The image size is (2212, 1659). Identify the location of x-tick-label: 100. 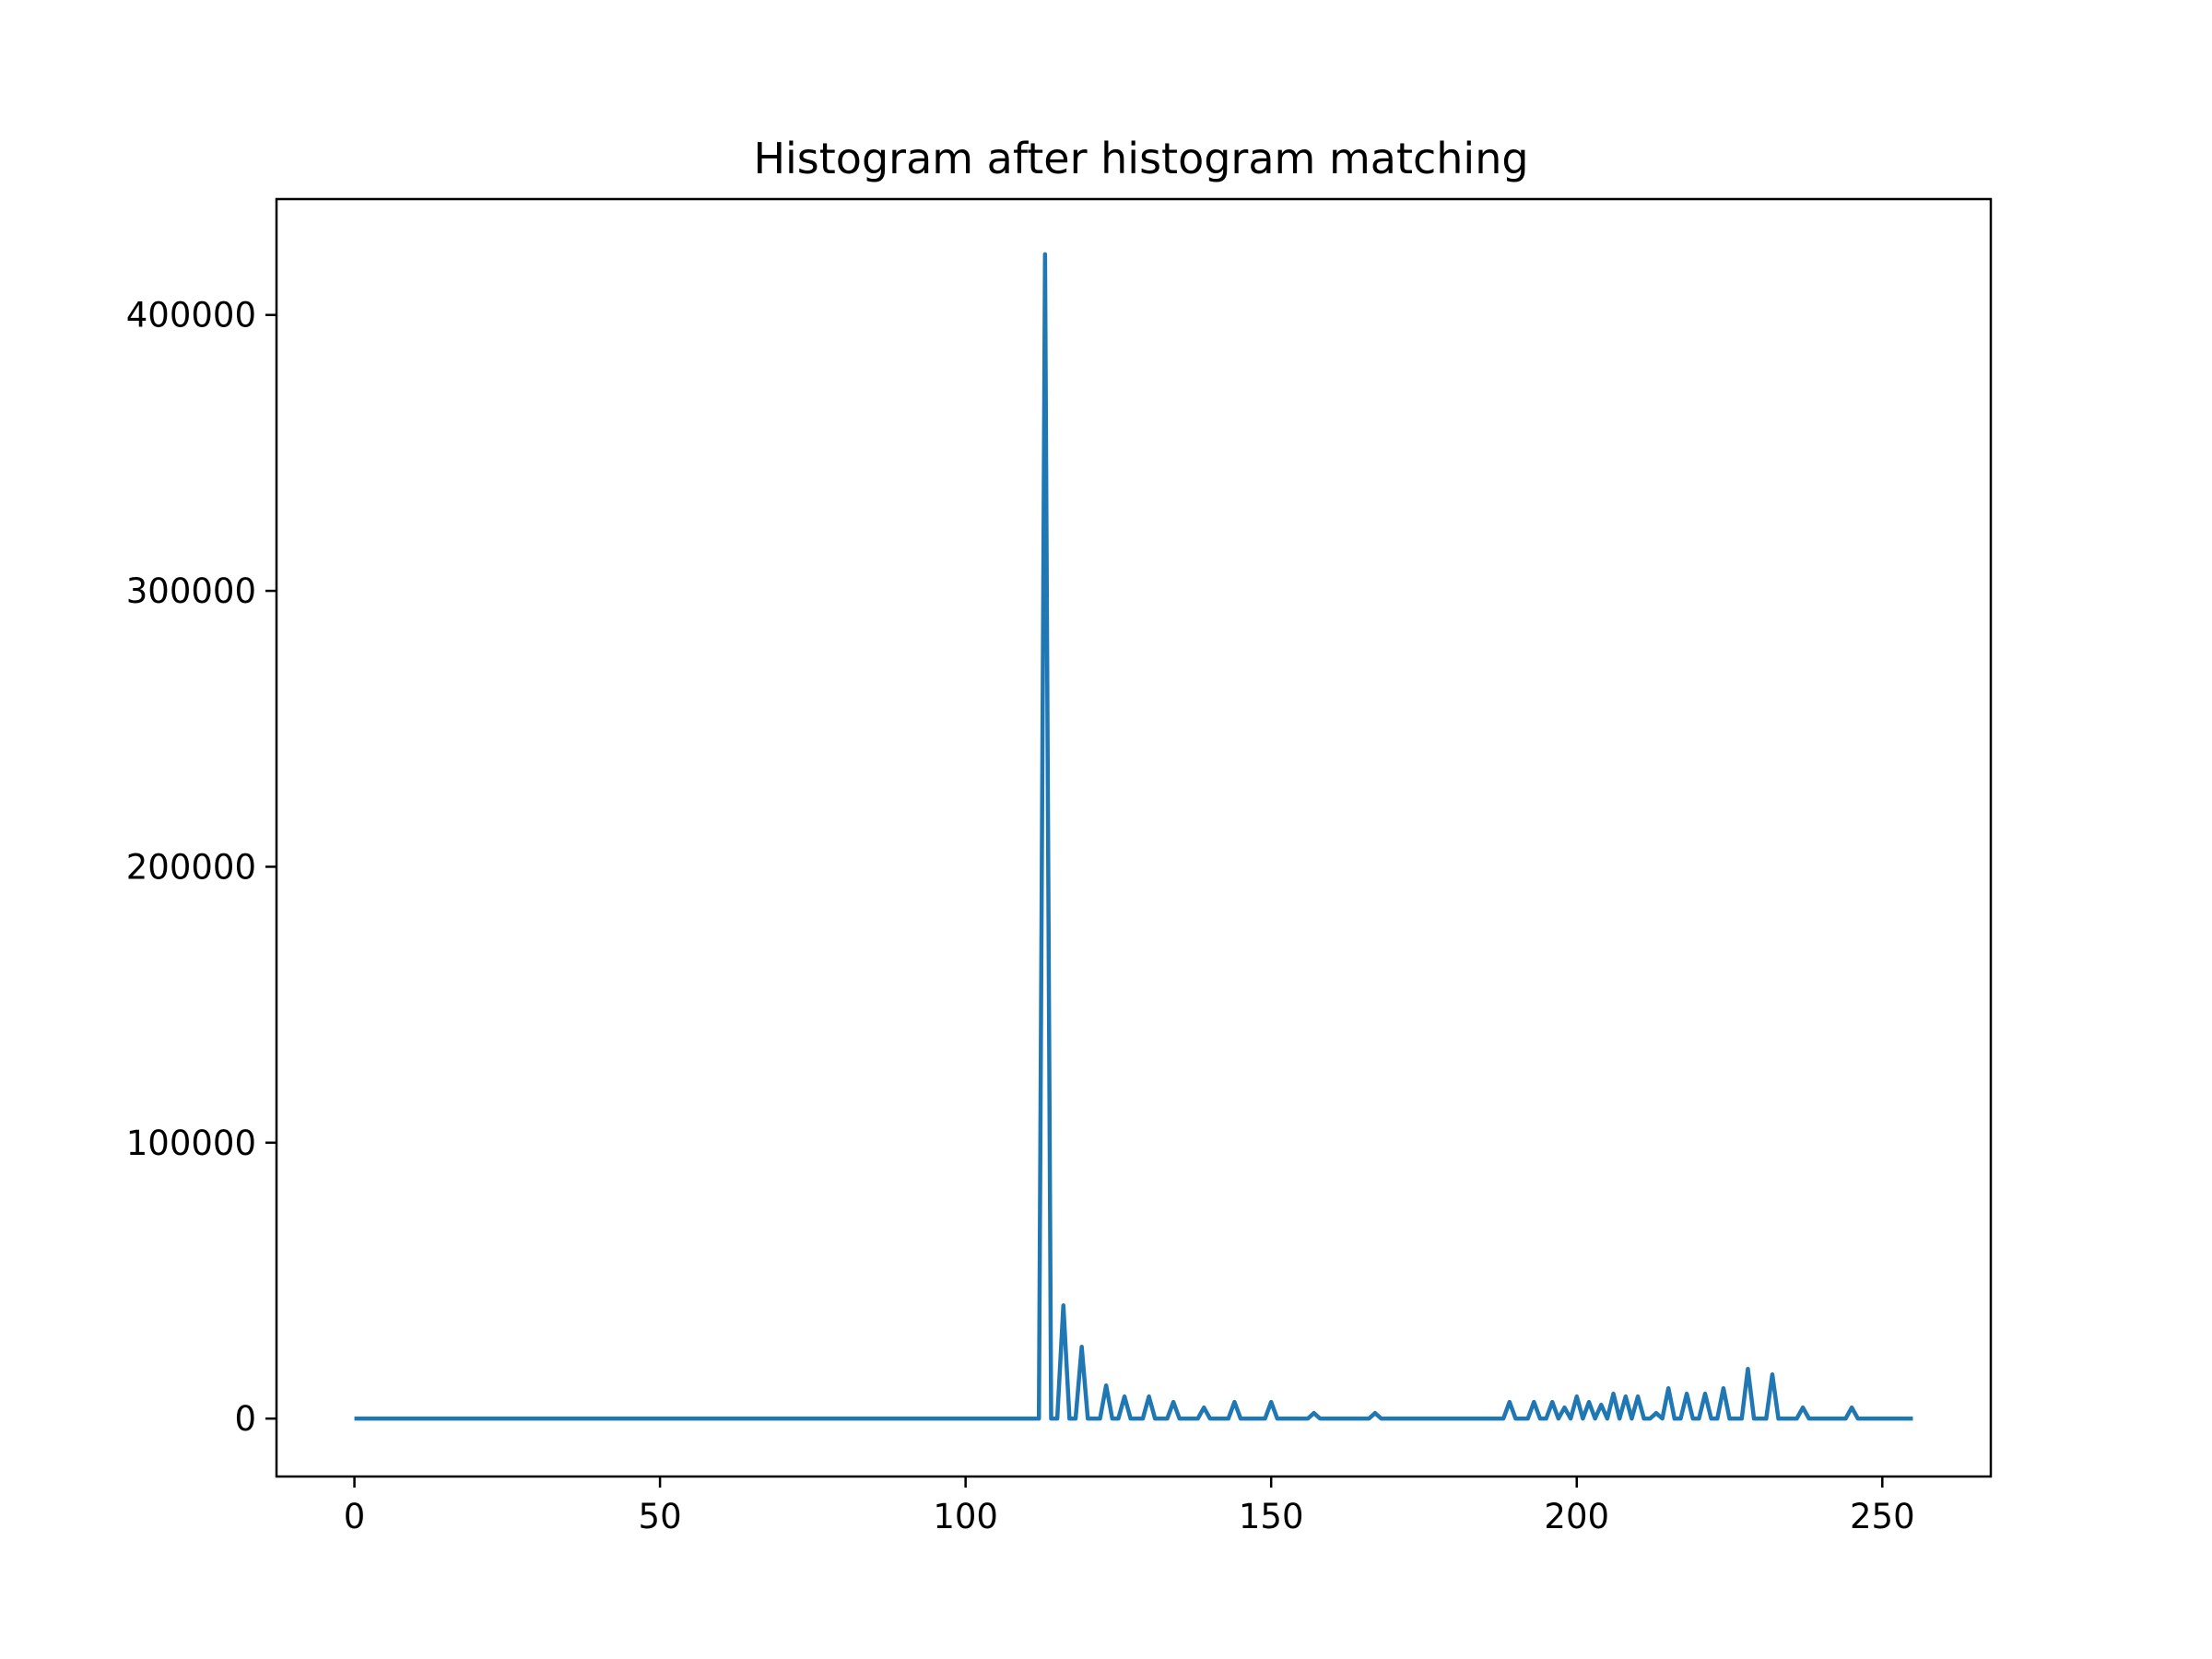
(965, 1516).